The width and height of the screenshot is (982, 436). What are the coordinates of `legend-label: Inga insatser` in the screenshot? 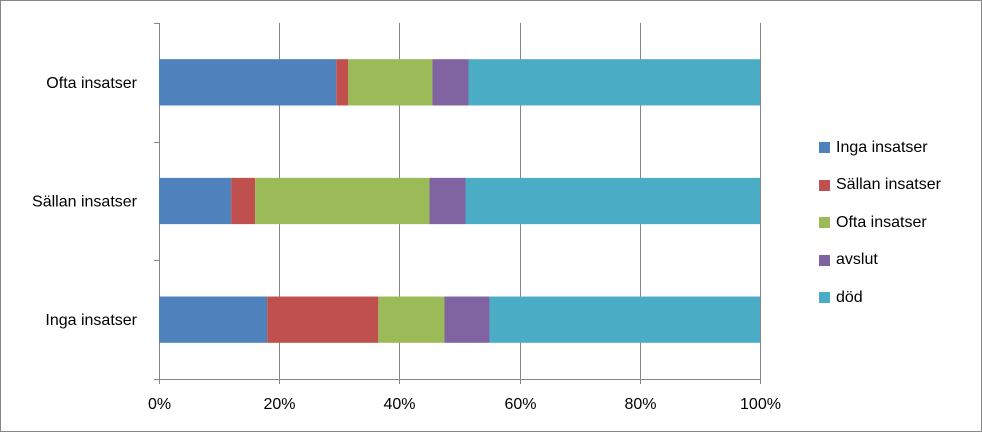 It's located at (882, 147).